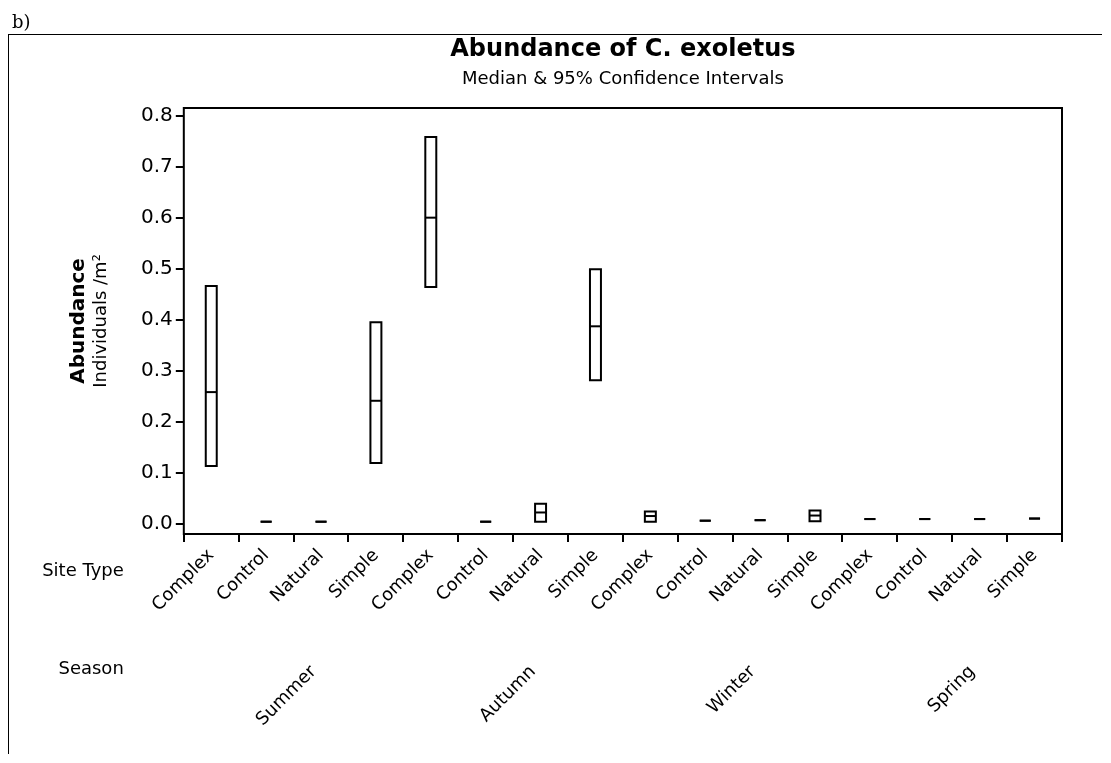 Image resolution: width=1111 pixels, height=763 pixels. I want to click on y-tick-label: 0.7, so click(156, 164).